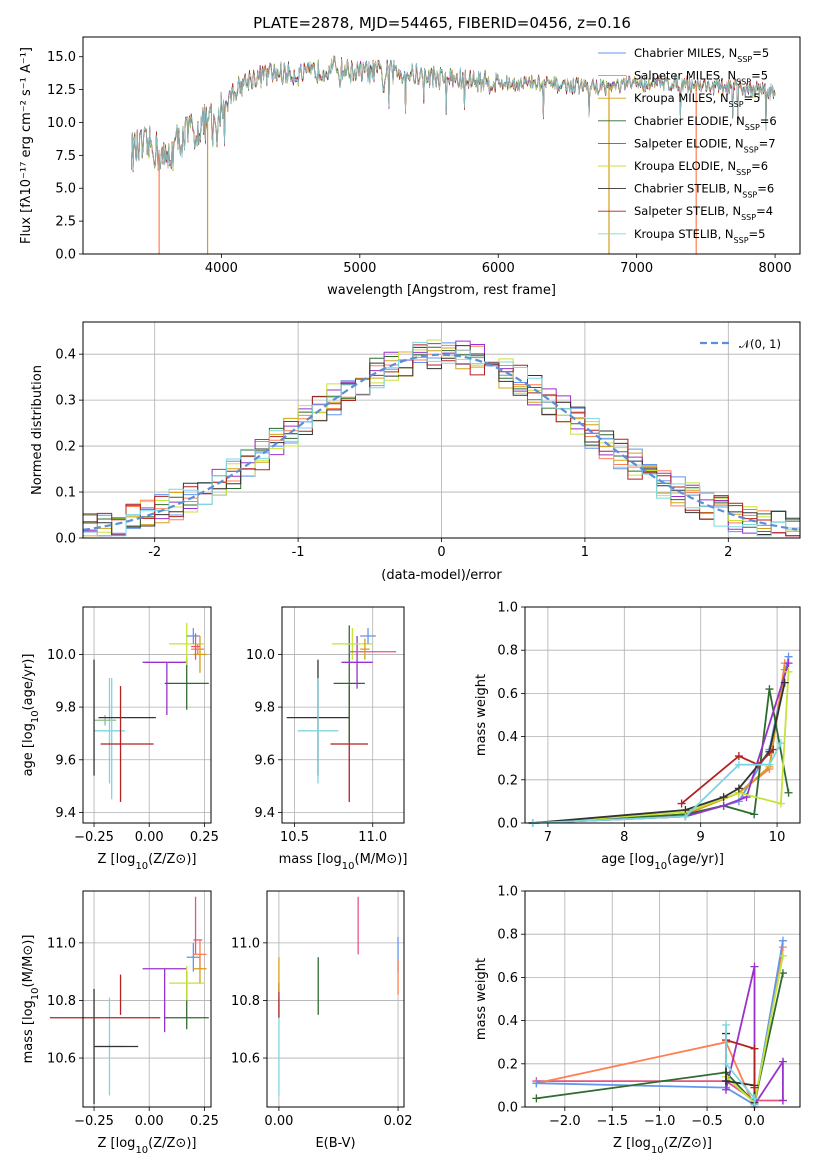 The image size is (819, 1170). I want to click on legend: 𝒩(0, 1), so click(740, 344).